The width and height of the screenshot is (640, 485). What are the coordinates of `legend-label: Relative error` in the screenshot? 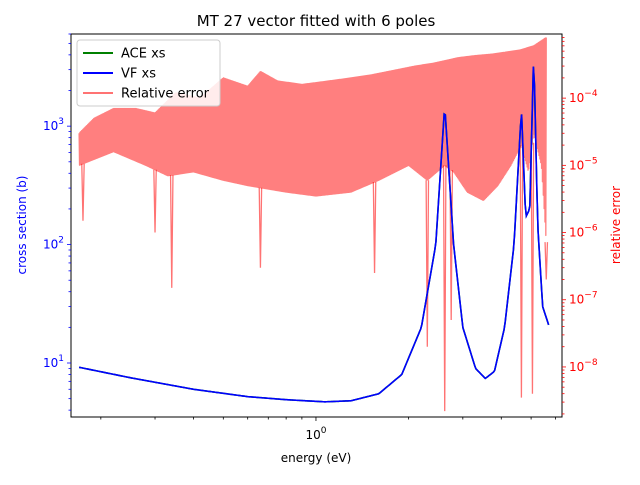 It's located at (165, 94).